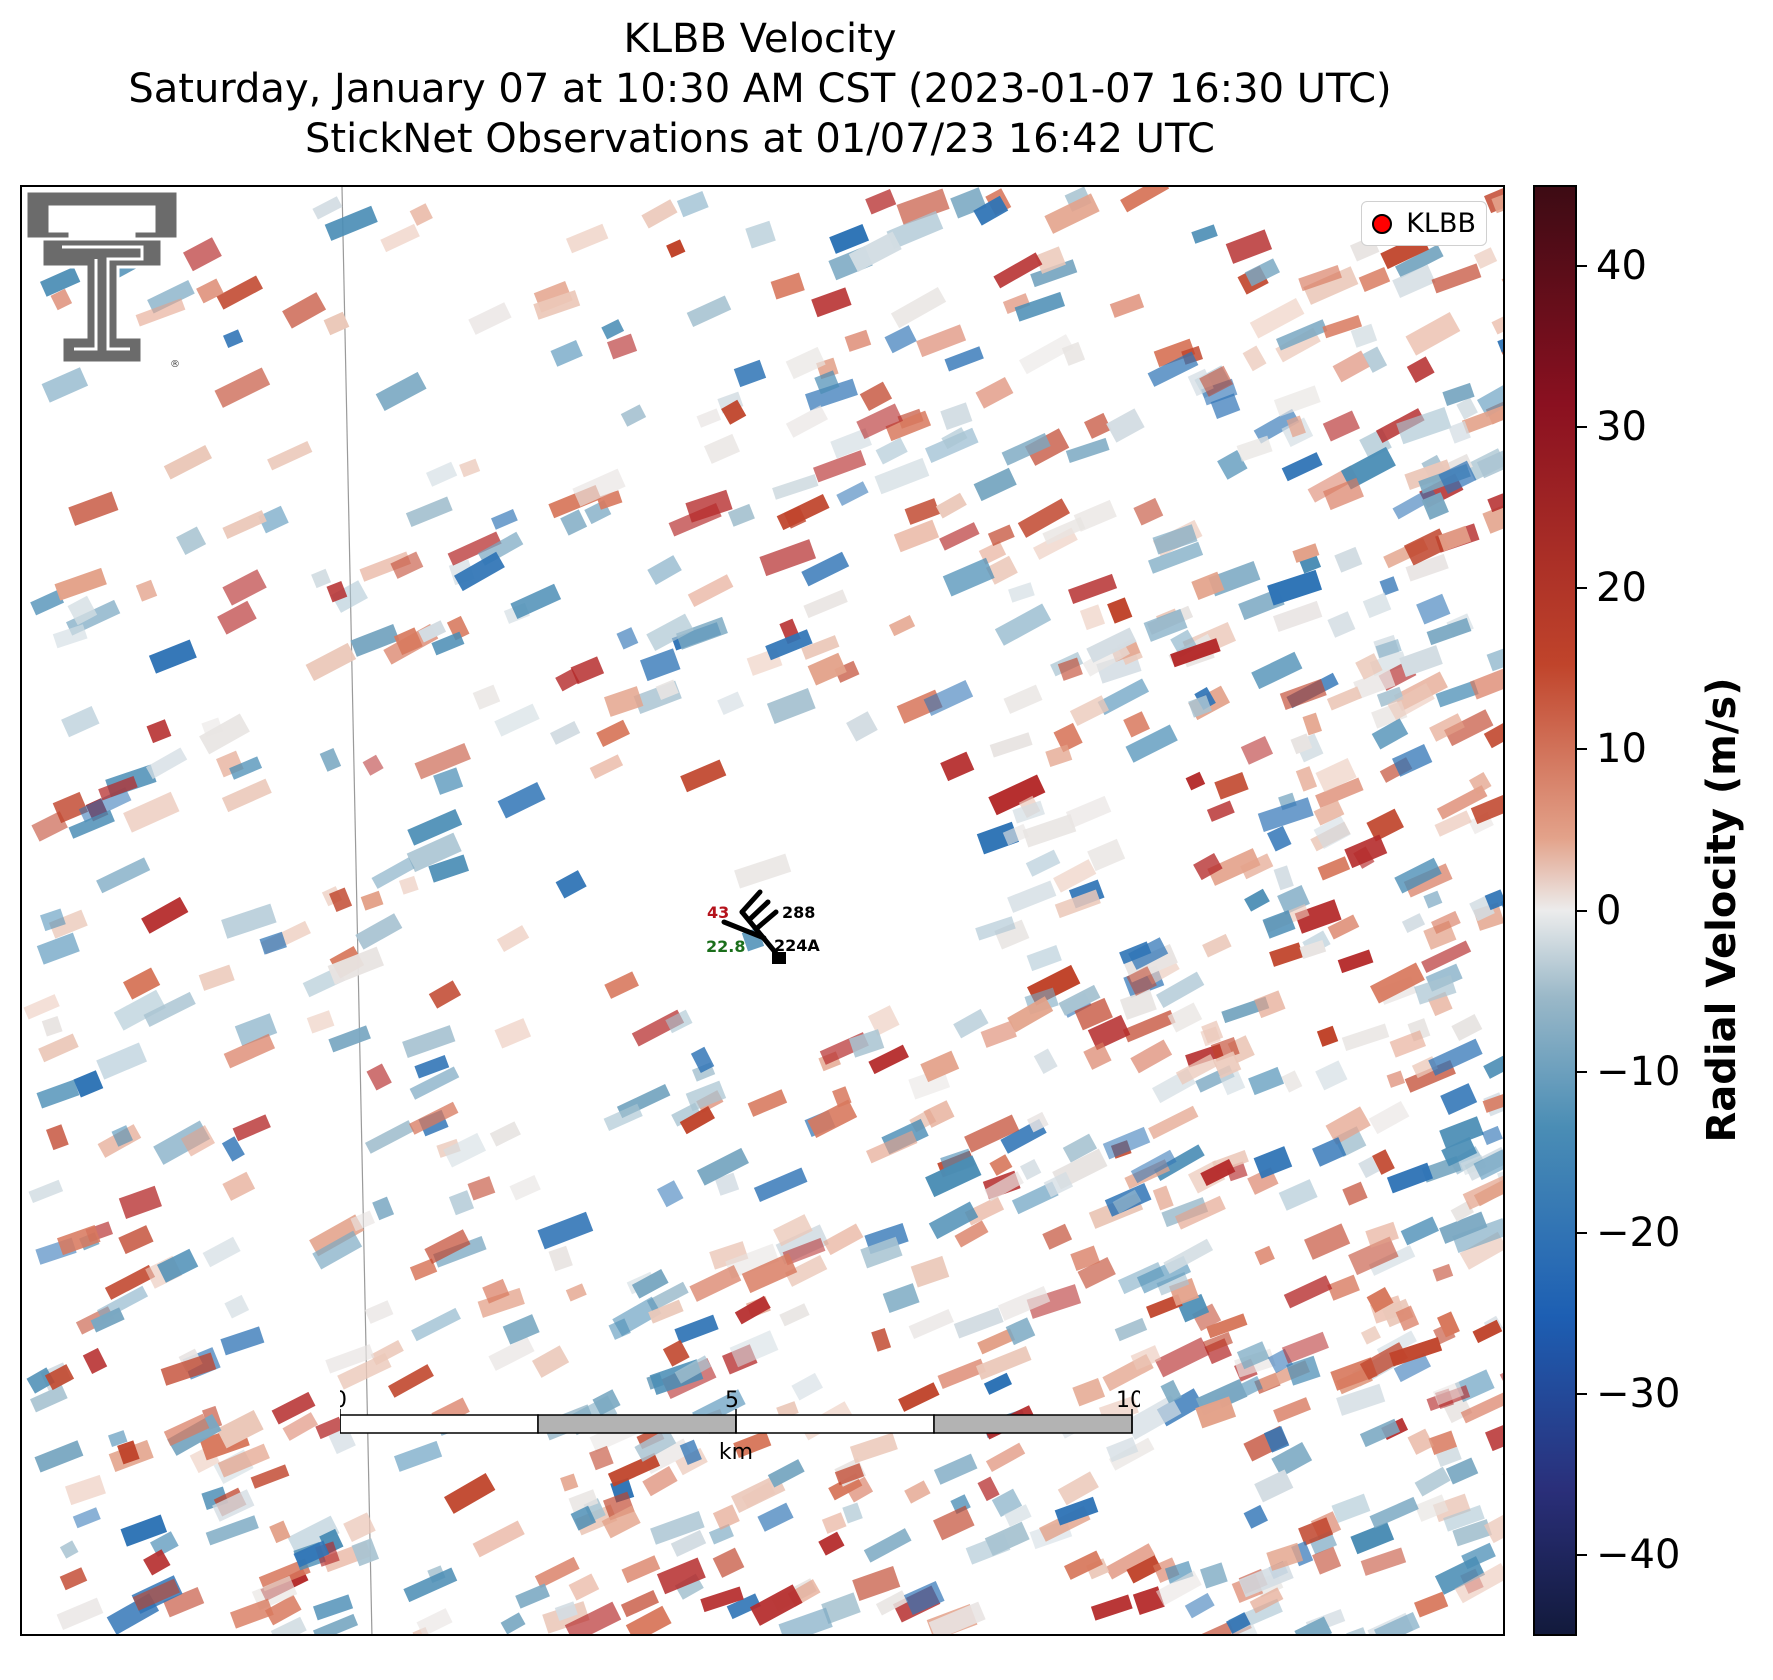  I want to click on colorbar-tick-label: 0, so click(1609, 910).